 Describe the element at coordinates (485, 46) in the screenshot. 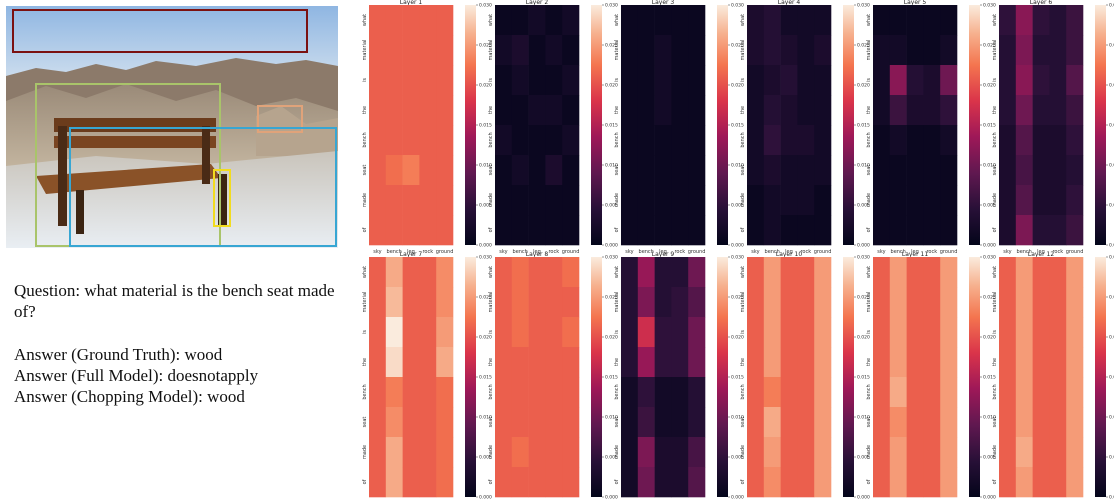

I see `colorbar-tick-label: 0.025` at that location.